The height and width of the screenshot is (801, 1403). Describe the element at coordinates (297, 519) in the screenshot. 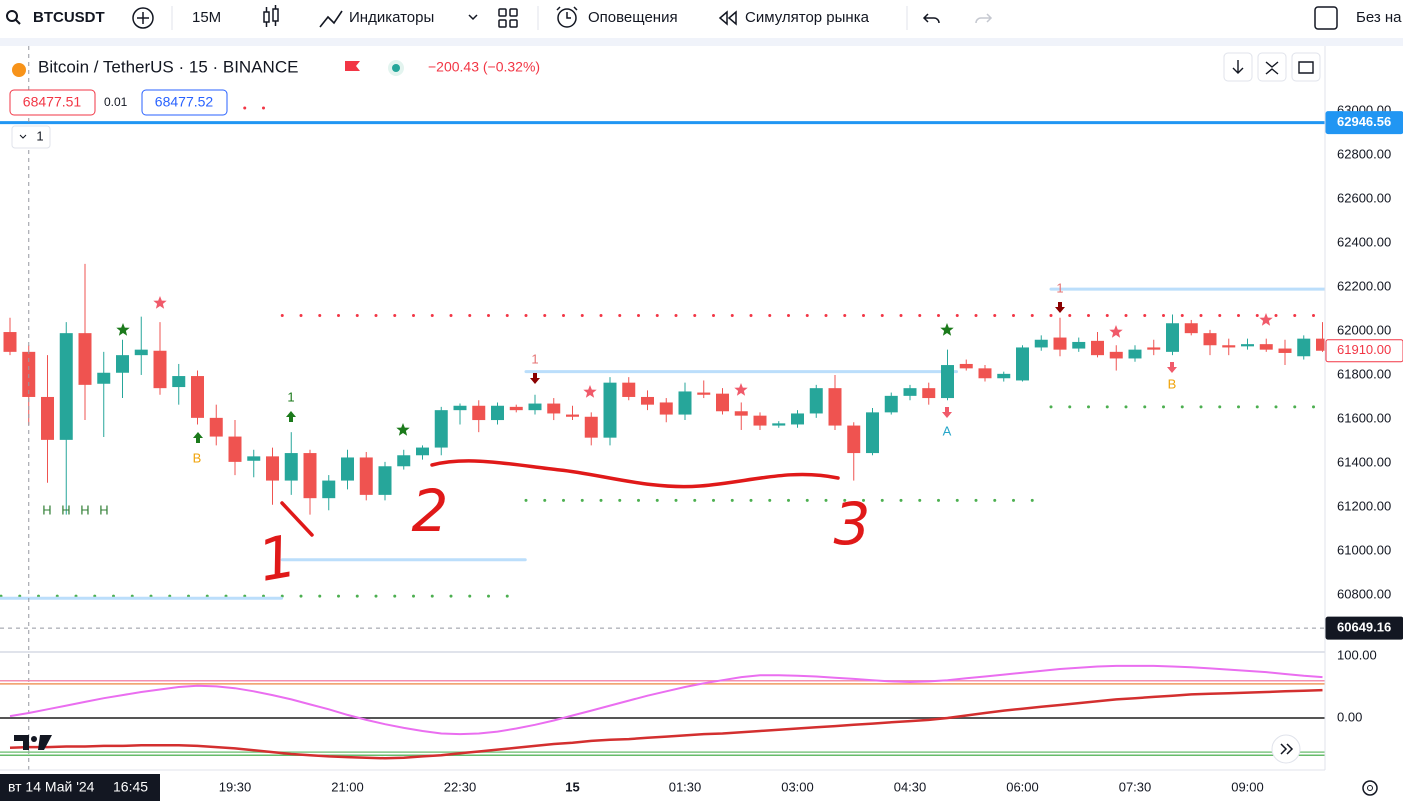

I see `hand-drawn-stroke` at that location.